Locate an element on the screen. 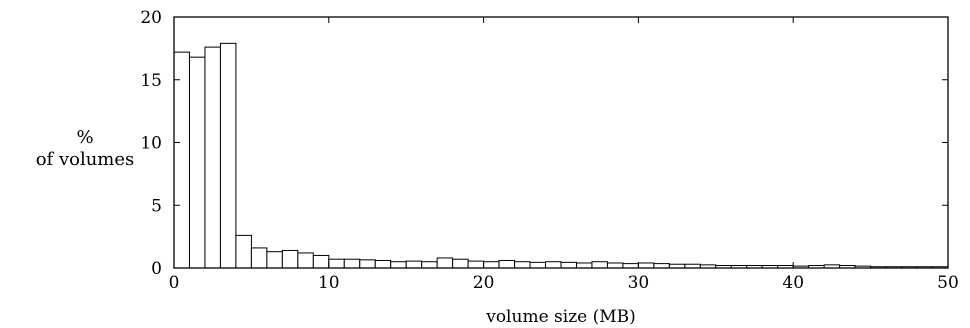  y-axis-label-line-2: of volumes is located at coordinates (85, 159).